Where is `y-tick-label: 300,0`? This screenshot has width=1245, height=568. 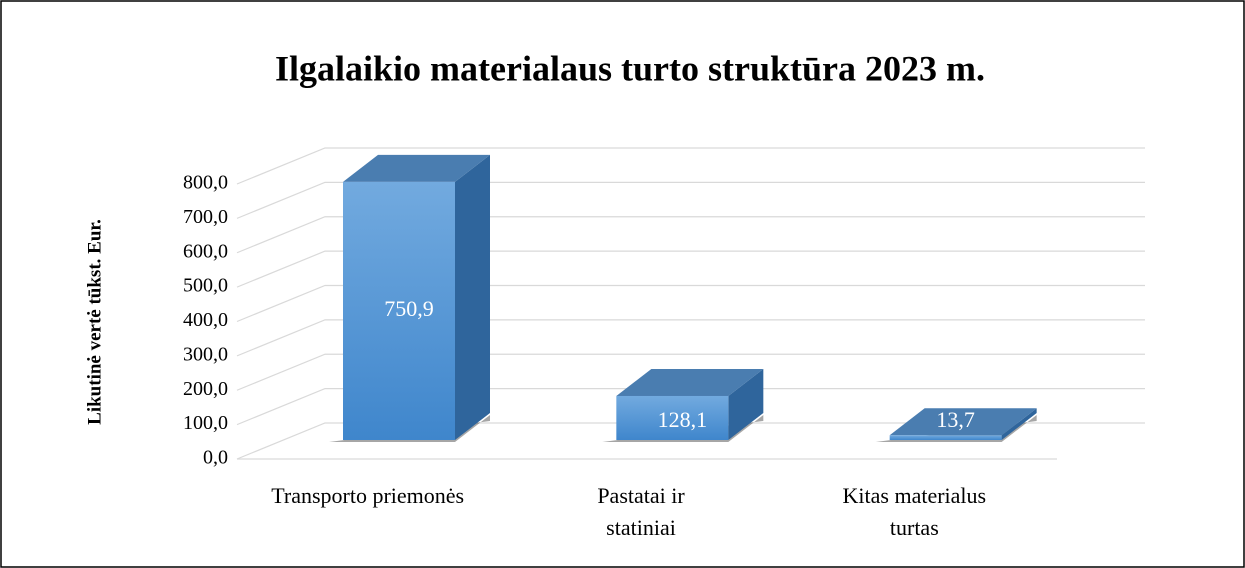 y-tick-label: 300,0 is located at coordinates (205, 354).